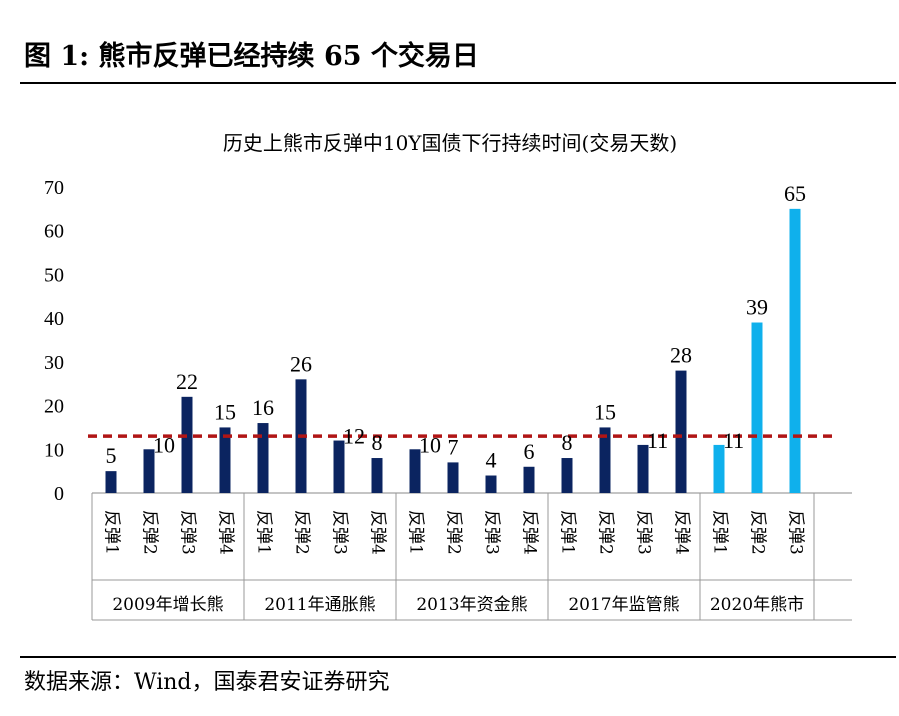  Describe the element at coordinates (795, 193) in the screenshot. I see `data-label: 65` at that location.